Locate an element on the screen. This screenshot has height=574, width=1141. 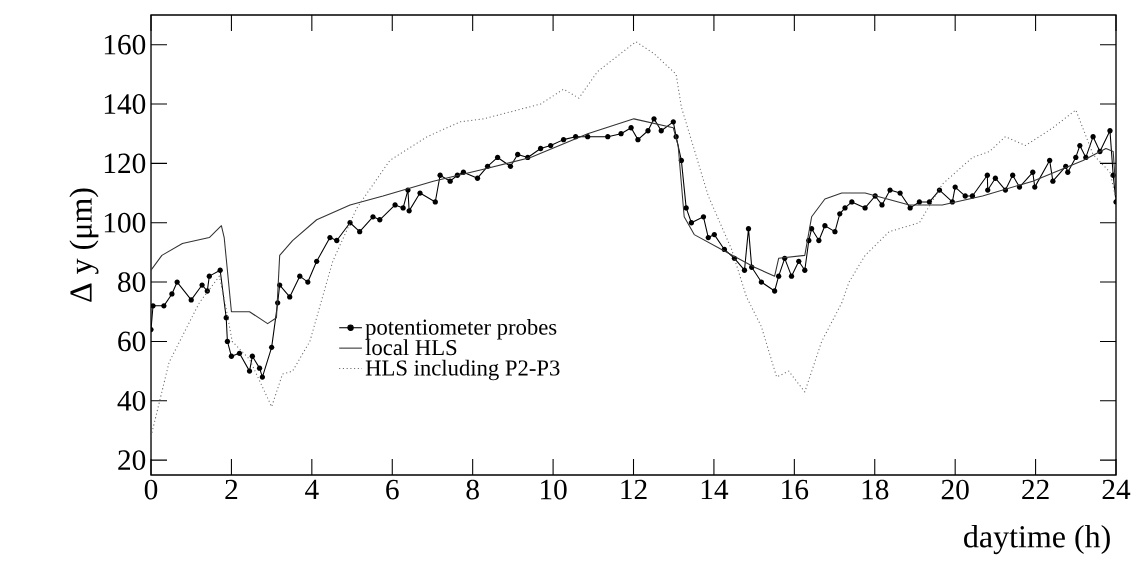
x-tick-label: 12 is located at coordinates (634, 489).